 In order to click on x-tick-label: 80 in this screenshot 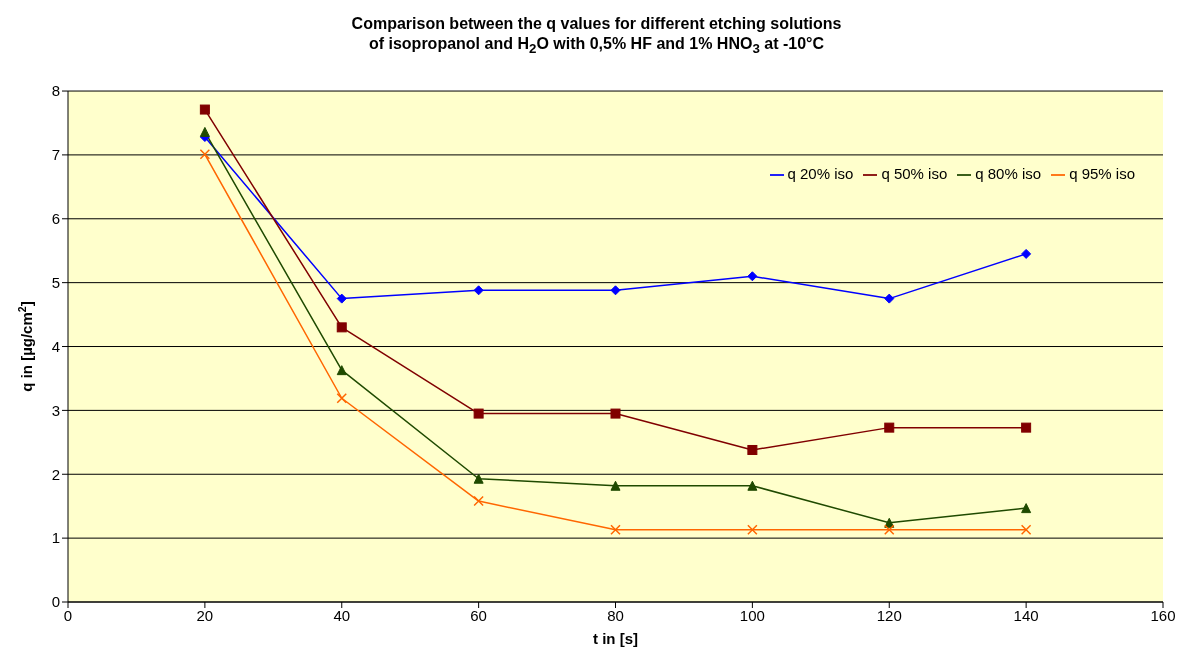, I will do `click(615, 615)`.